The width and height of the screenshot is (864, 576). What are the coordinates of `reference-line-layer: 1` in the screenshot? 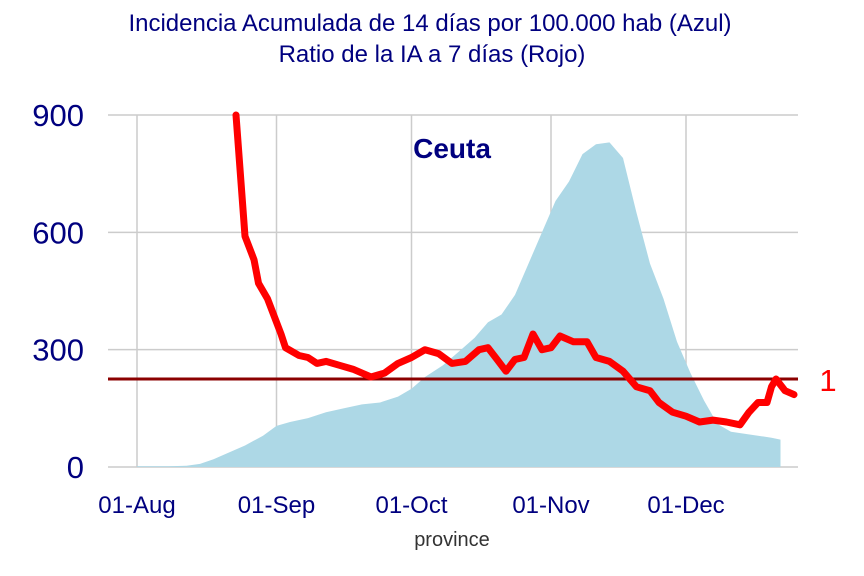 It's located at (472, 380).